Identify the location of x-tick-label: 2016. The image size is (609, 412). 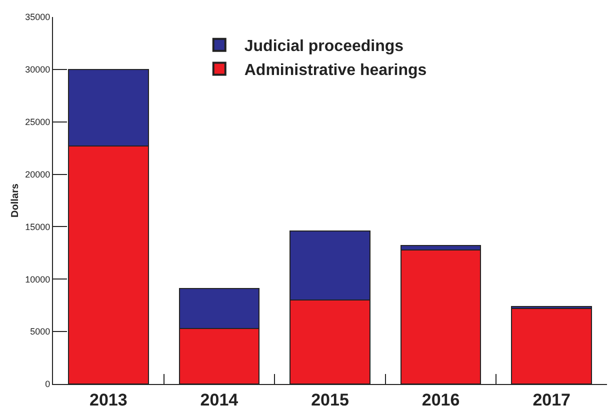
(441, 400).